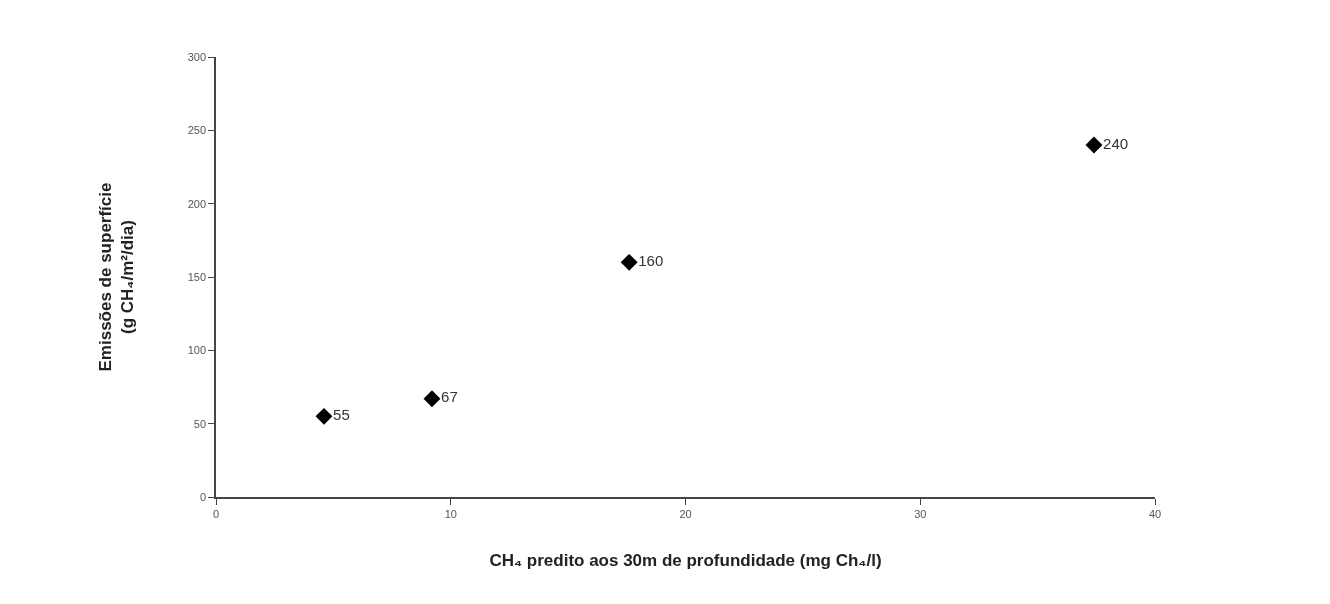  I want to click on y-tick-label: 150, so click(197, 276).